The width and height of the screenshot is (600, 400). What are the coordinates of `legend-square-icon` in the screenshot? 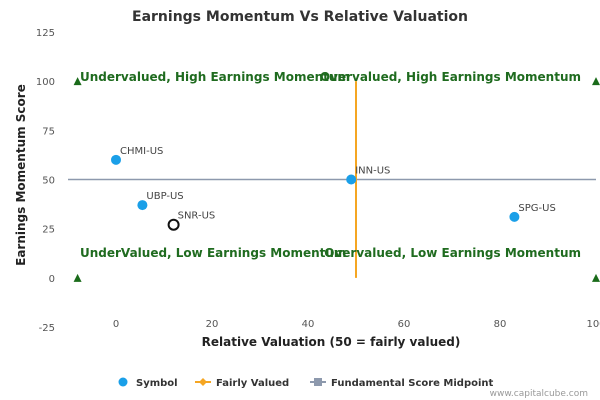 It's located at (318, 382).